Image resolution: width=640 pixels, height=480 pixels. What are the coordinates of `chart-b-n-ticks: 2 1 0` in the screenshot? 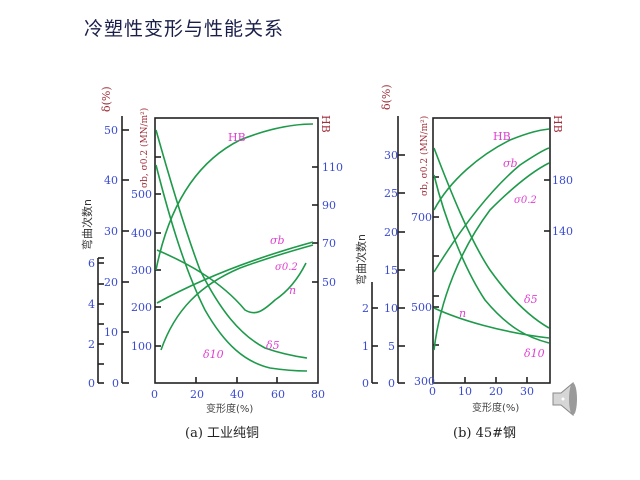 It's located at (370, 346).